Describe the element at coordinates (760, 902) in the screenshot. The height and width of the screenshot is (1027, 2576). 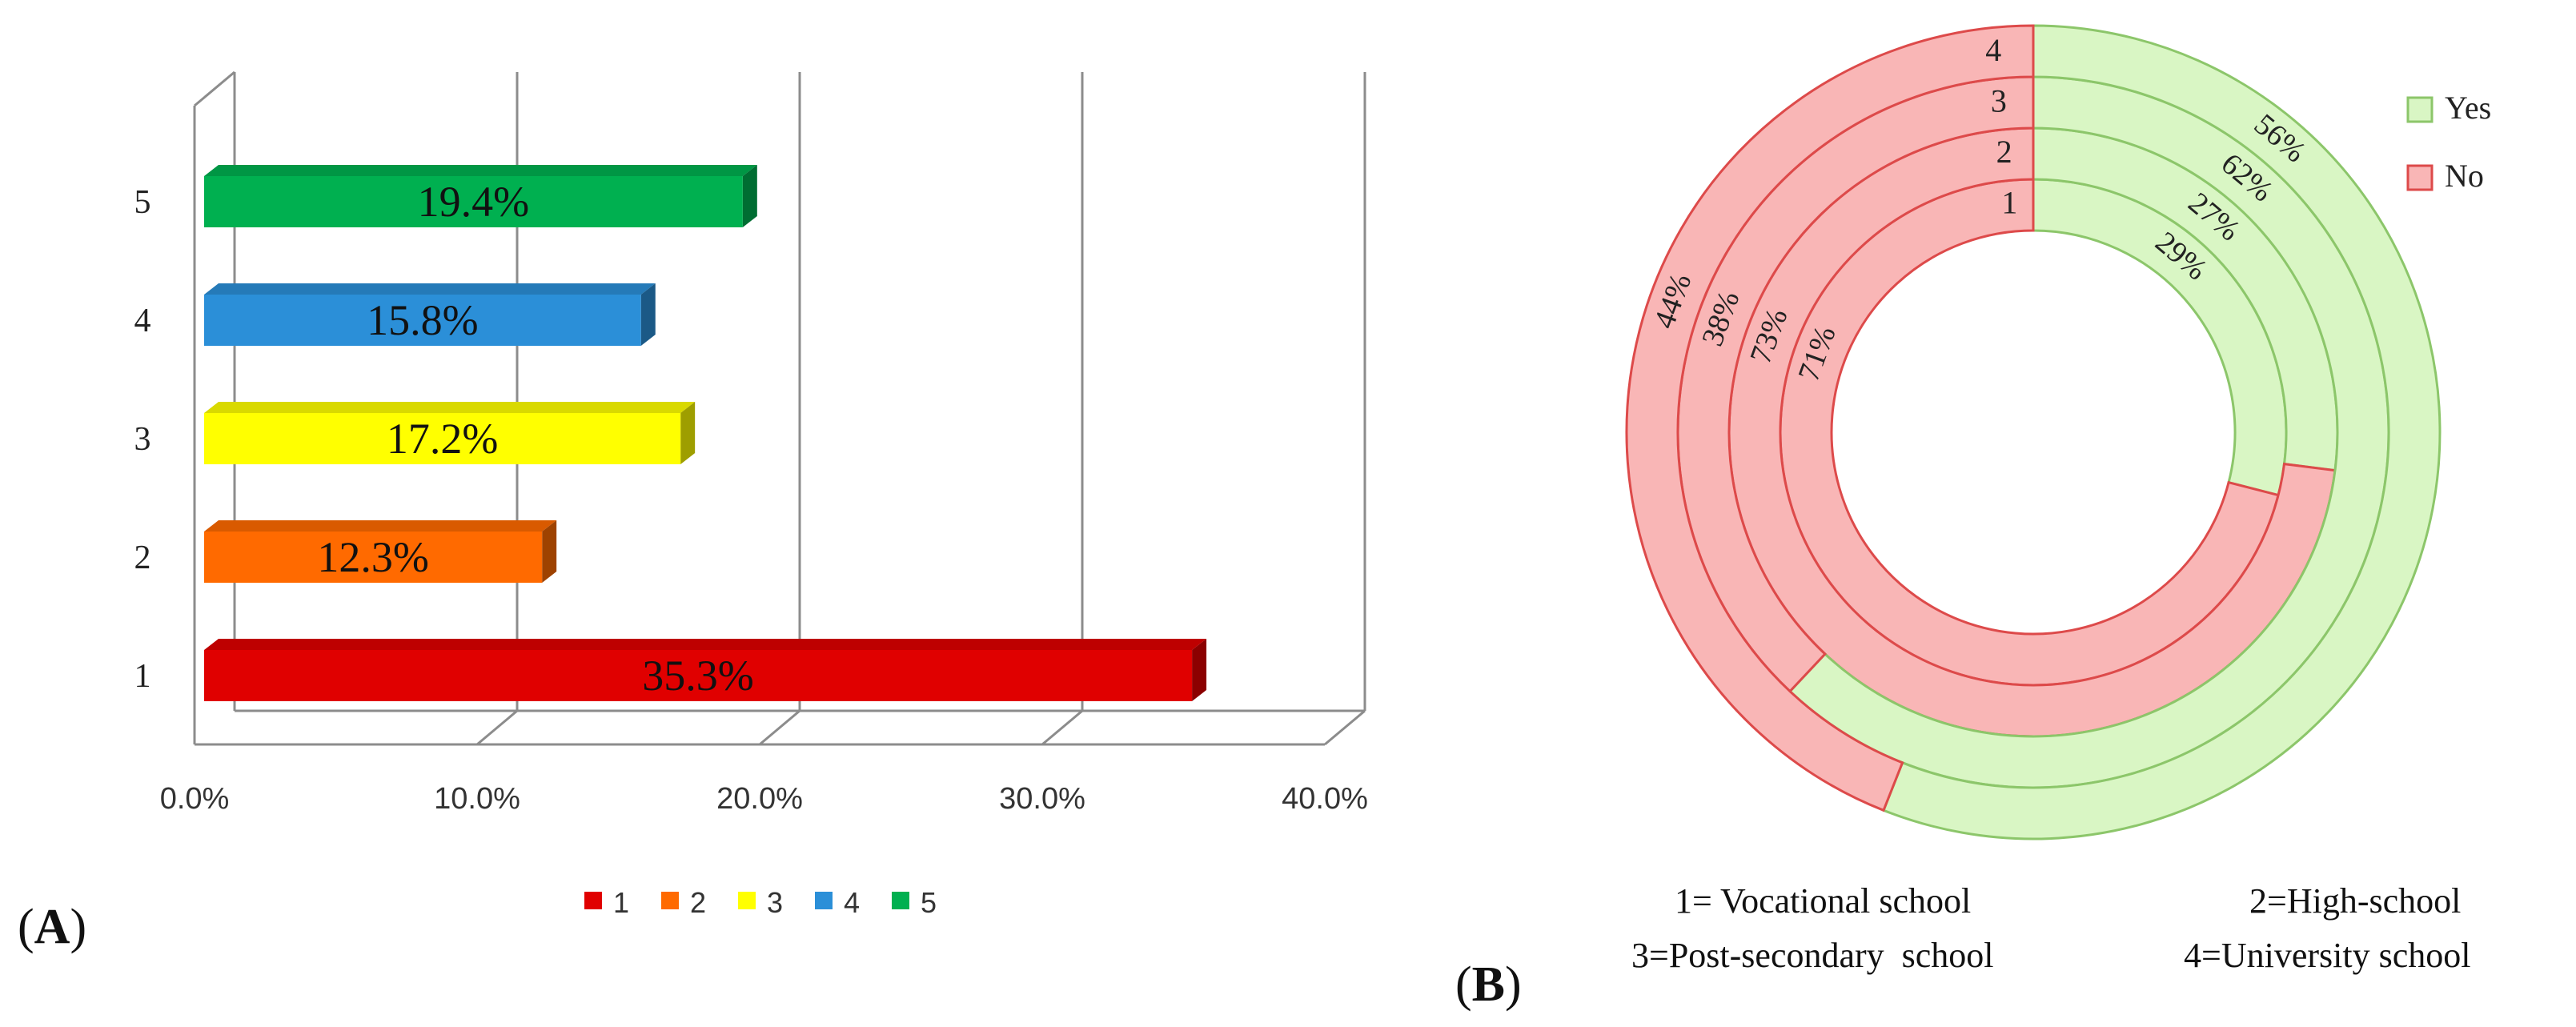
I see `bar-chart-legend: 1 2 3 4 5` at that location.